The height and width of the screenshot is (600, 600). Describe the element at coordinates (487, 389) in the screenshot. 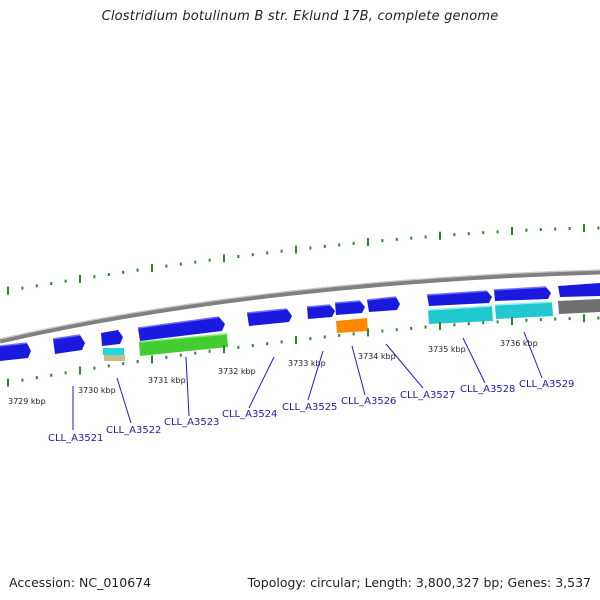

I see `gene-label: CLL_A3528` at that location.